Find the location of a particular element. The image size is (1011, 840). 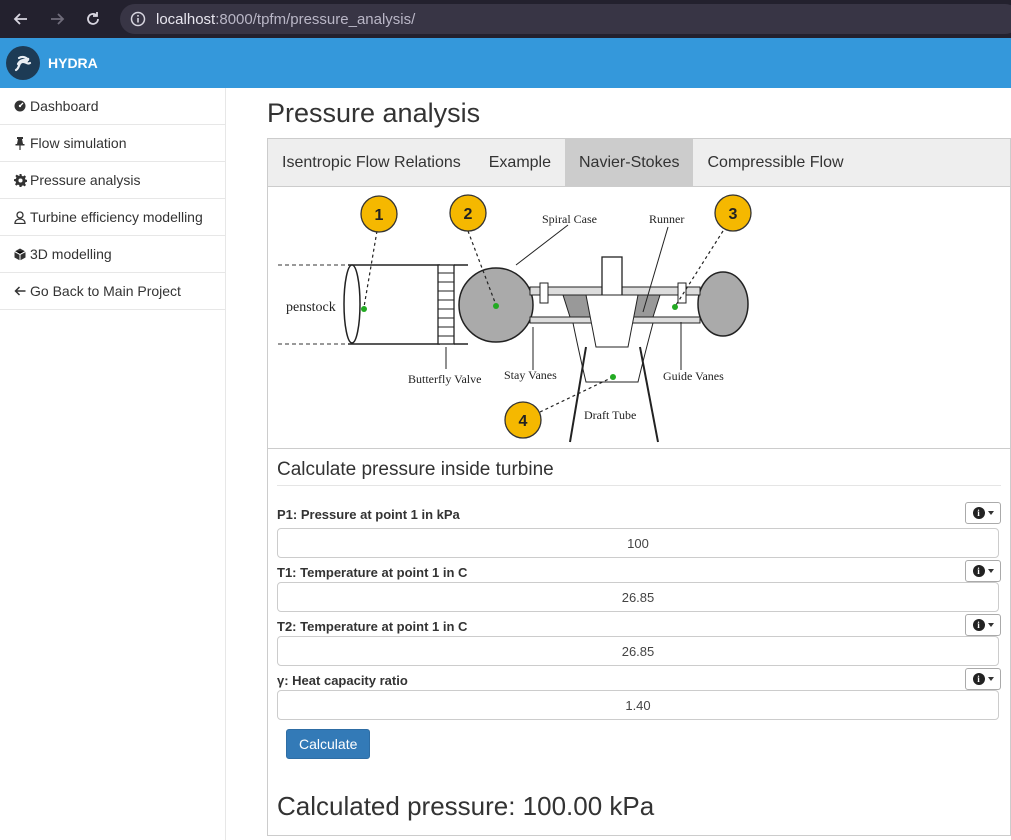

measurement-points is located at coordinates (519, 341).